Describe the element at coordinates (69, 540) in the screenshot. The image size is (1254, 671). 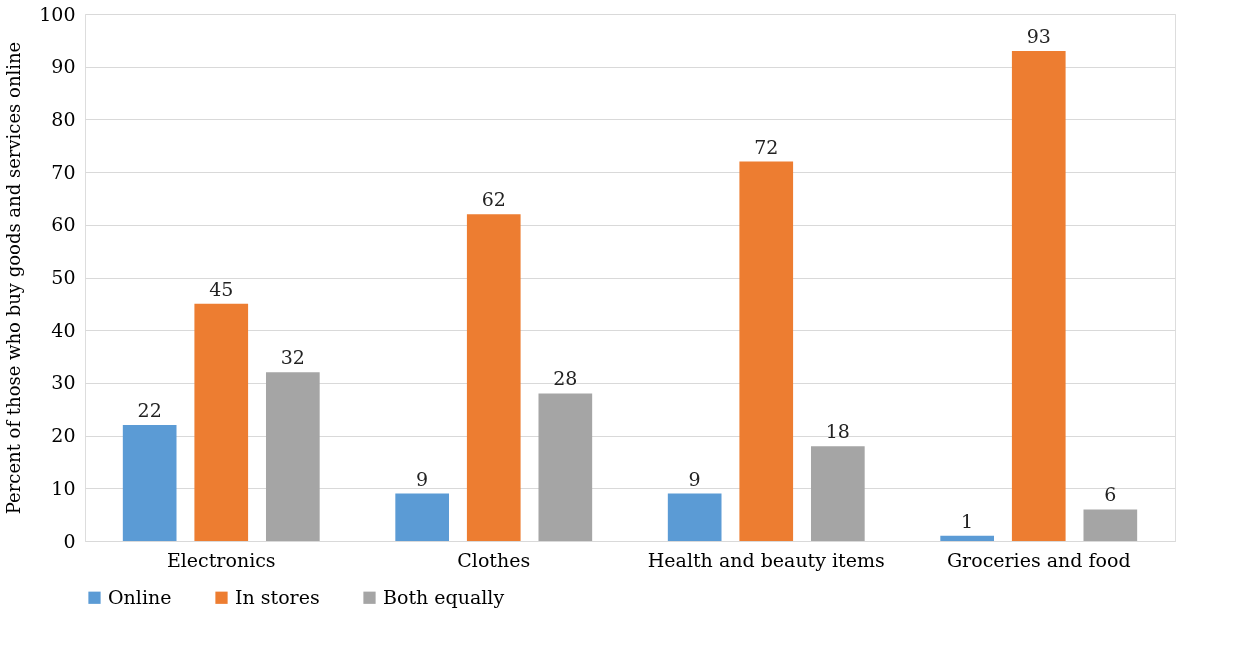
I see `y-tick-label: 0` at that location.